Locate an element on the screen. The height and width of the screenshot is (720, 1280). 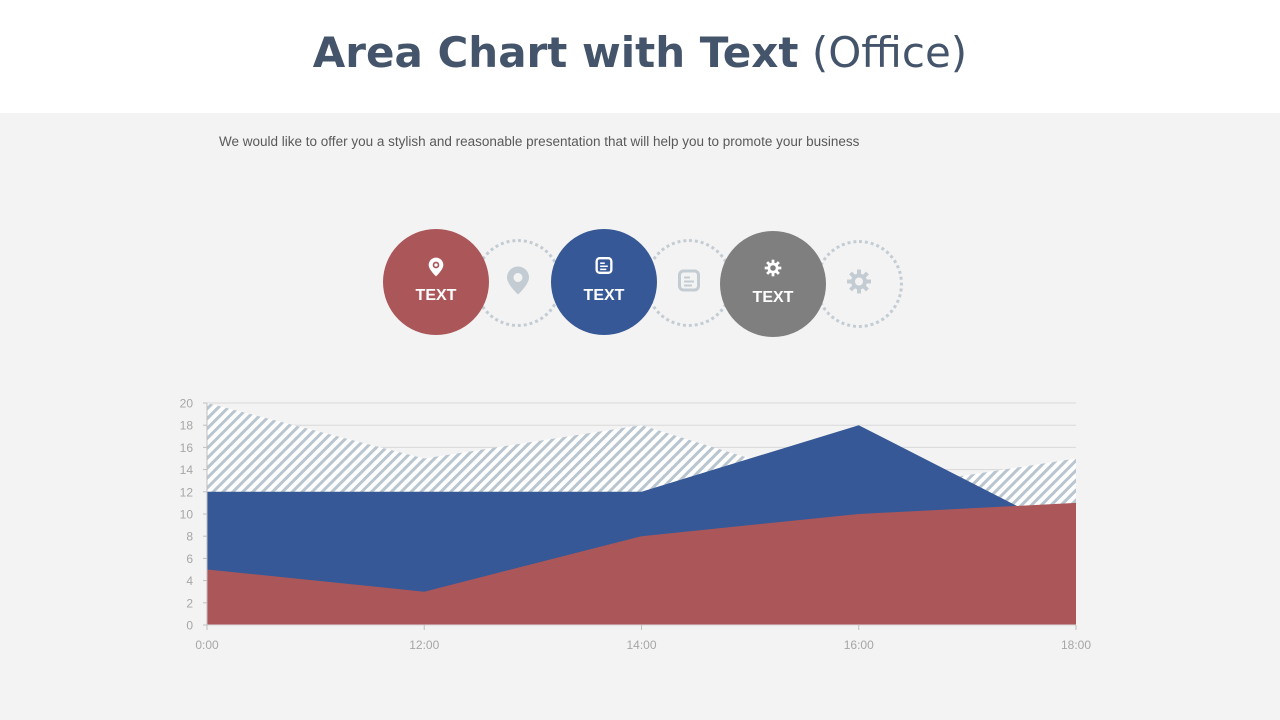
y-tick-label: 10 is located at coordinates (187, 515).